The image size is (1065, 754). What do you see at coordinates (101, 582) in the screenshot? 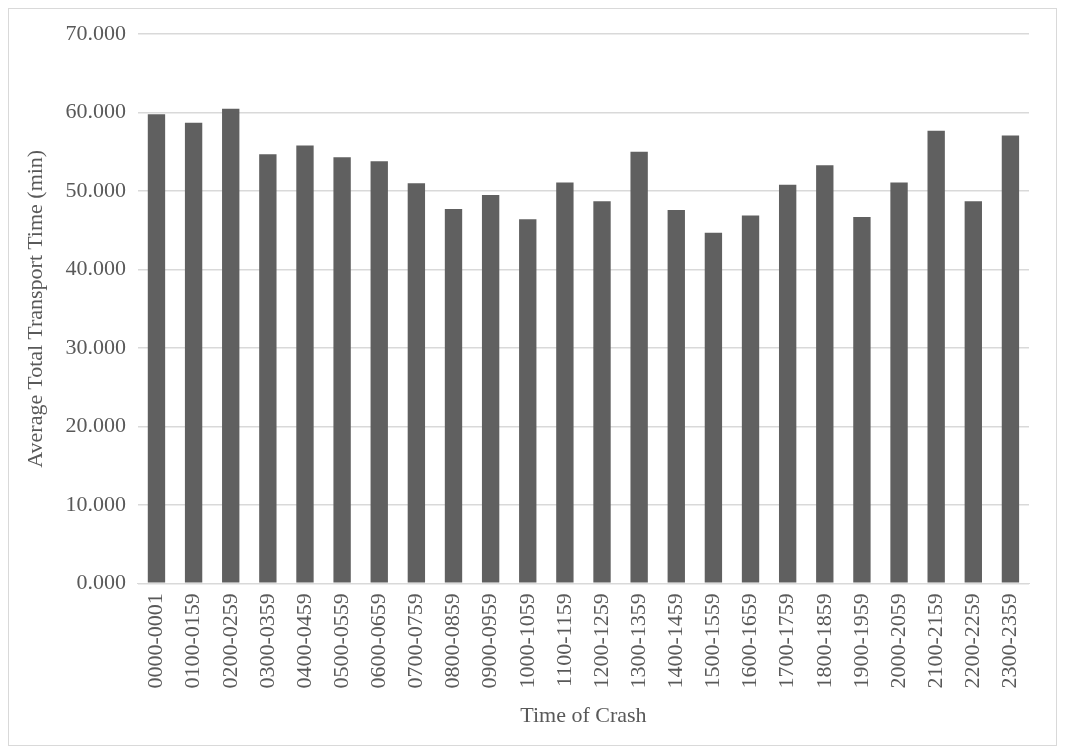
I see `y-tick-label: 0.000` at bounding box center [101, 582].